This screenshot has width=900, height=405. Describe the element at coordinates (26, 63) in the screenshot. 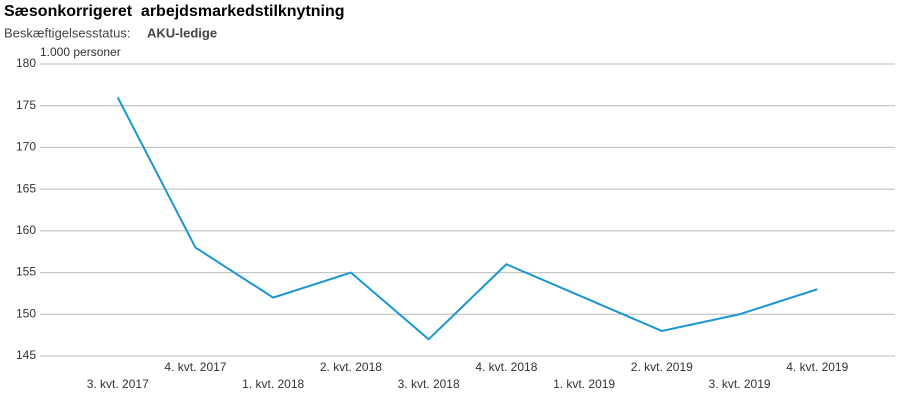

I see `y-tick-label: 180` at that location.